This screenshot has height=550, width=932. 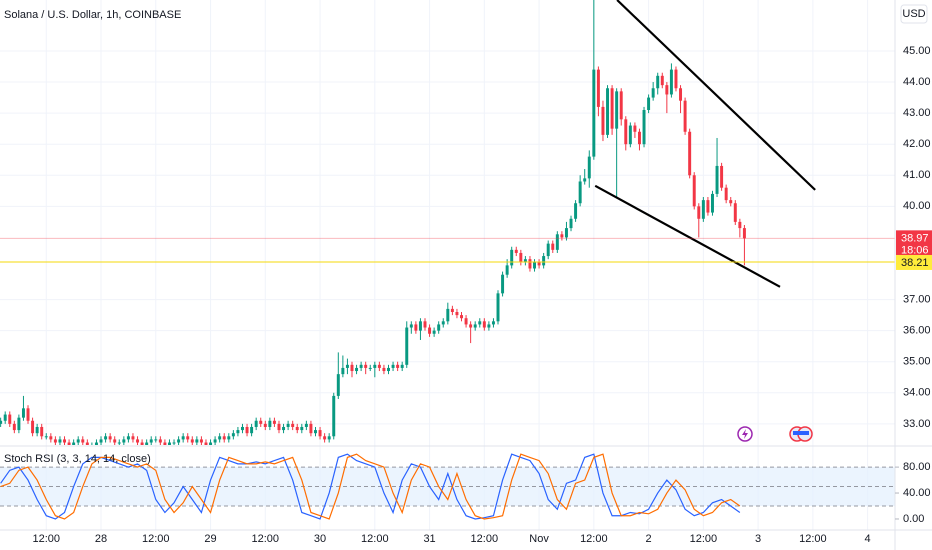 I want to click on currency: USD, so click(x=913, y=14).